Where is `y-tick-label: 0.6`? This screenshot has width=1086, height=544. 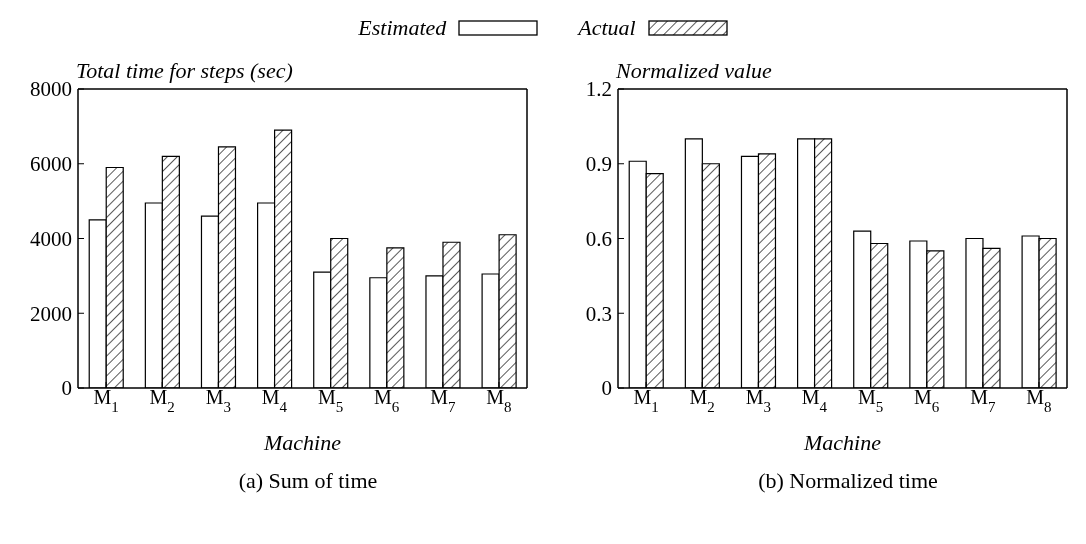
y-tick-label: 0.6 is located at coordinates (598, 238).